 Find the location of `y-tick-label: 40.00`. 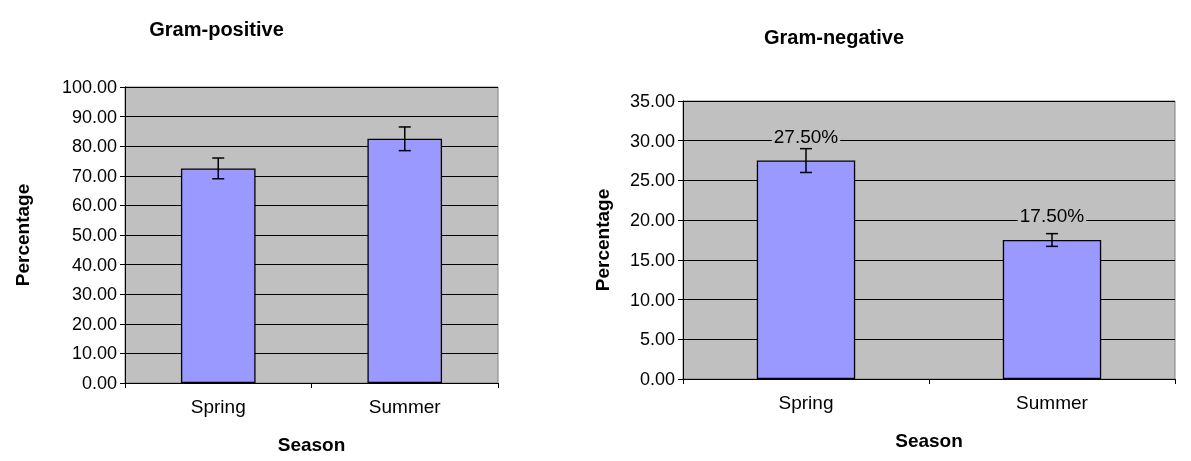

y-tick-label: 40.00 is located at coordinates (94, 264).